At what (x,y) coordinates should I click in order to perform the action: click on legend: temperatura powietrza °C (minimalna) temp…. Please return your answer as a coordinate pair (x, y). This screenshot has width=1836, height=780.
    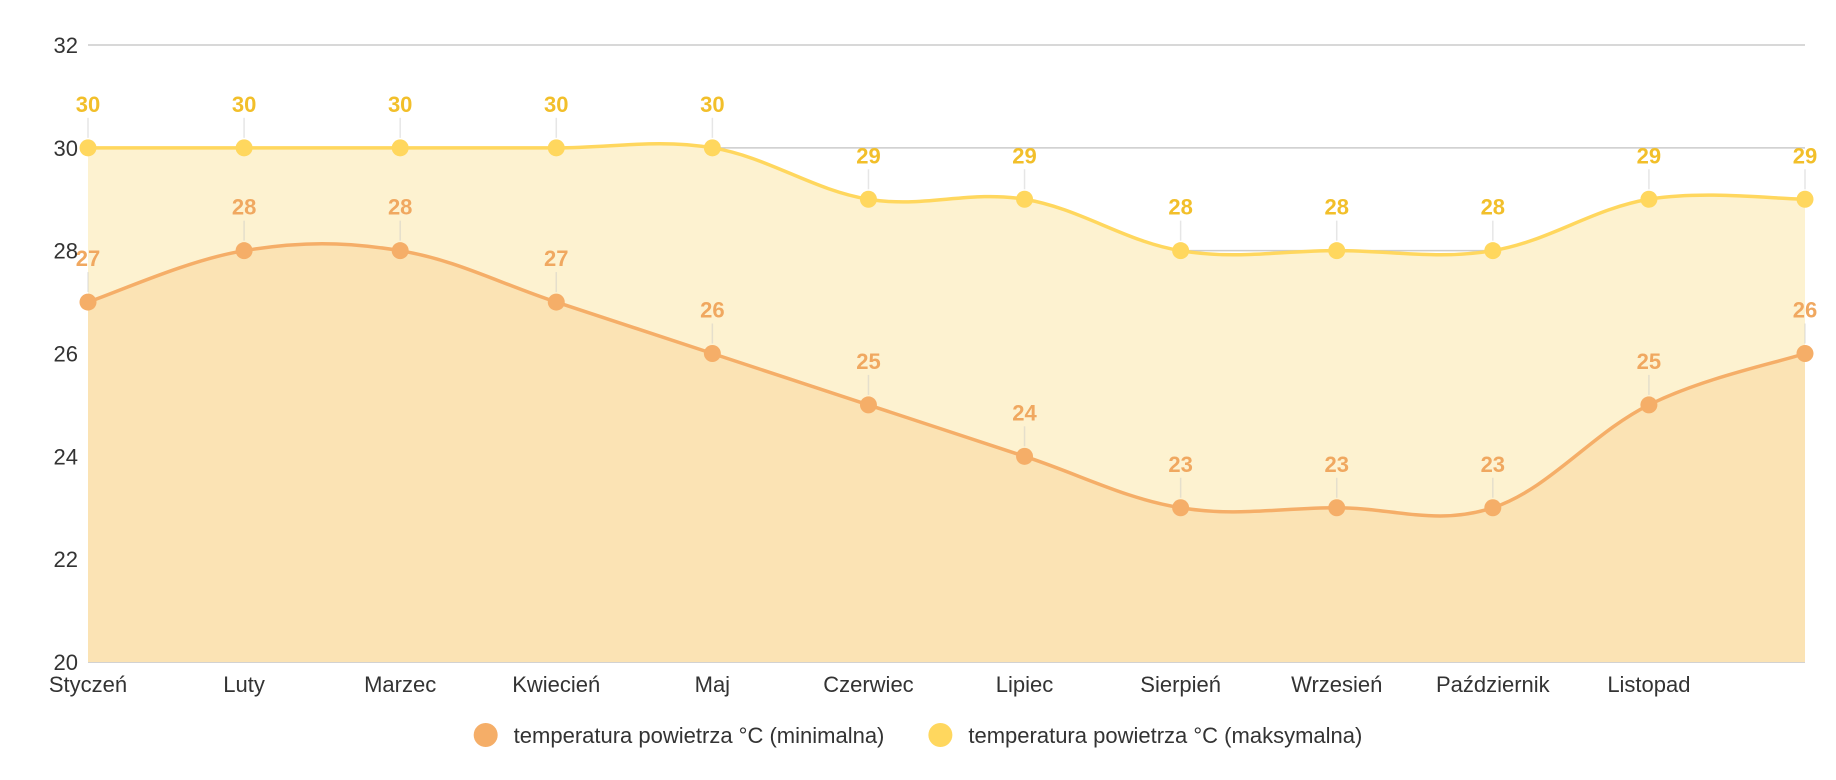
    Looking at the image, I should click on (917, 735).